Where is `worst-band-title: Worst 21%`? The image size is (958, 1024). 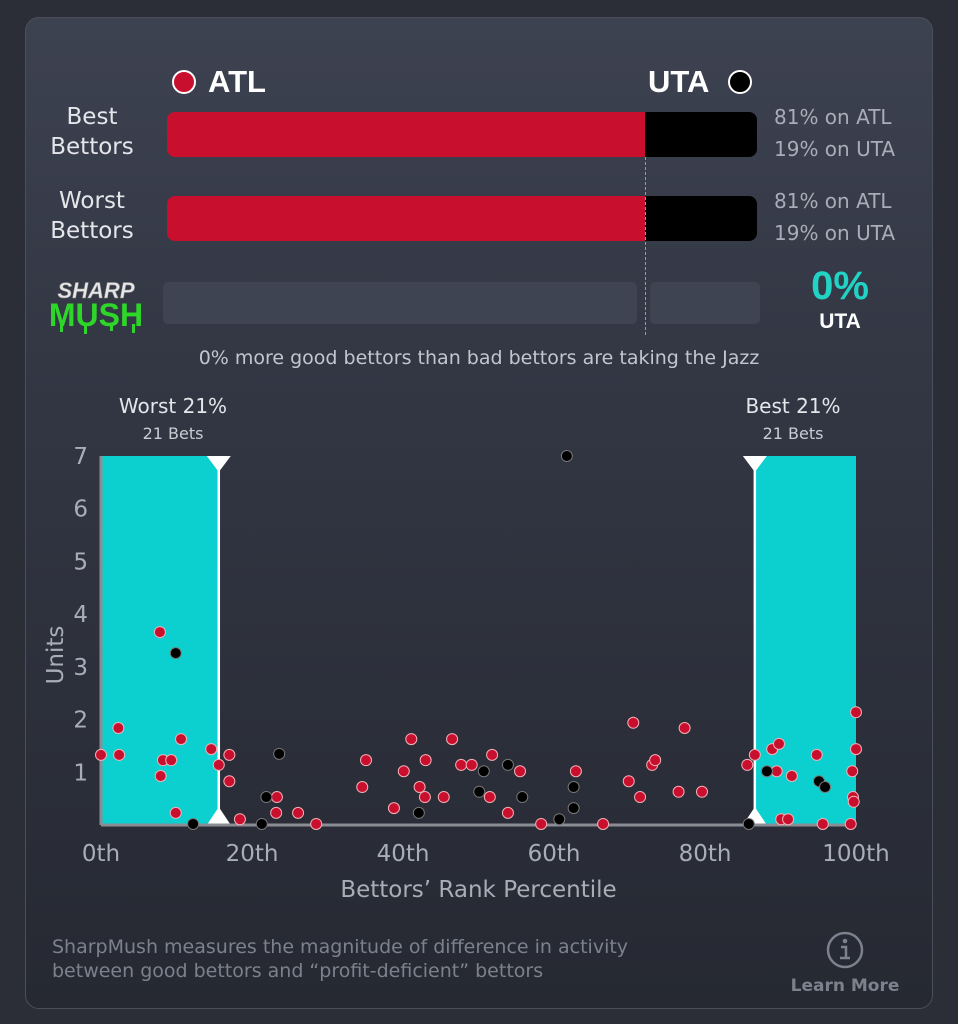 worst-band-title: Worst 21% is located at coordinates (173, 406).